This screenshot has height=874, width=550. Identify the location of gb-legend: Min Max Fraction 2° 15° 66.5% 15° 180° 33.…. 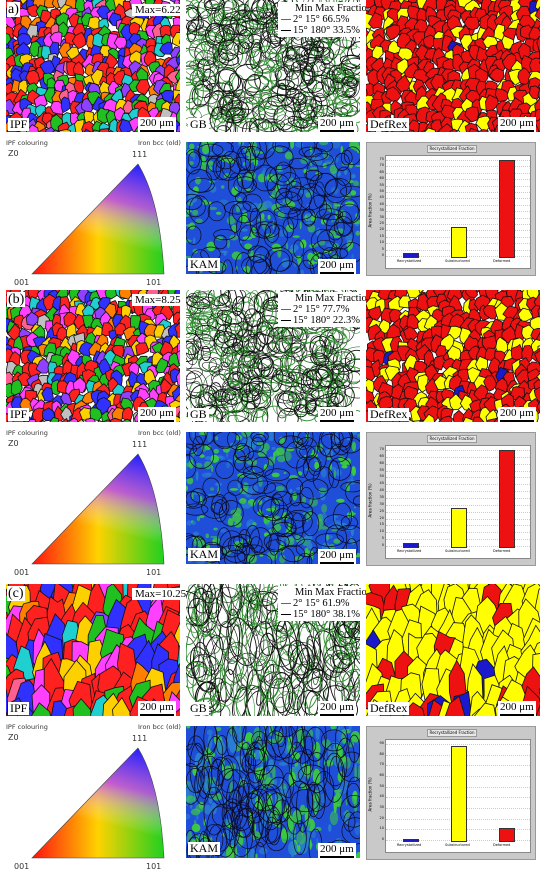
(326, 19).